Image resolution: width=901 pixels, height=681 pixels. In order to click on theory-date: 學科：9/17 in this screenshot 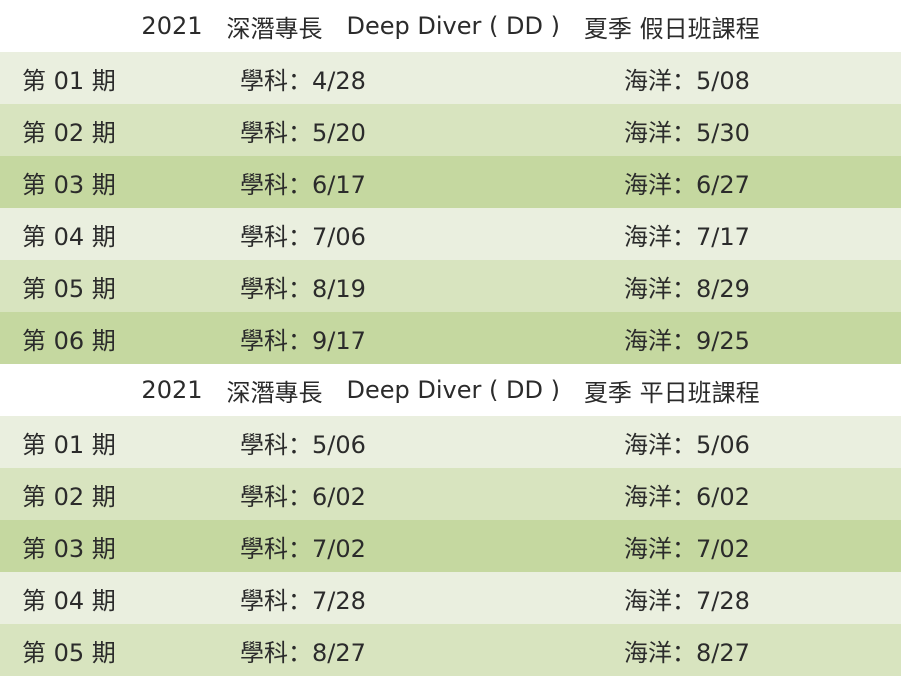, I will do `click(303, 340)`.